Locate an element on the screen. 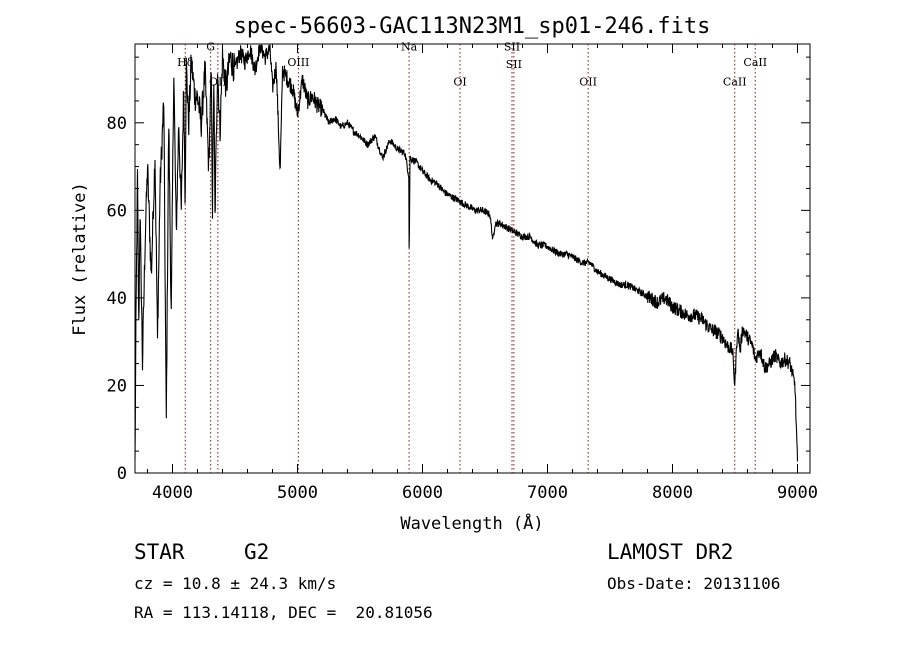 This screenshot has height=649, width=900. observation-date: Obs-Date: 20131106 is located at coordinates (694, 583).